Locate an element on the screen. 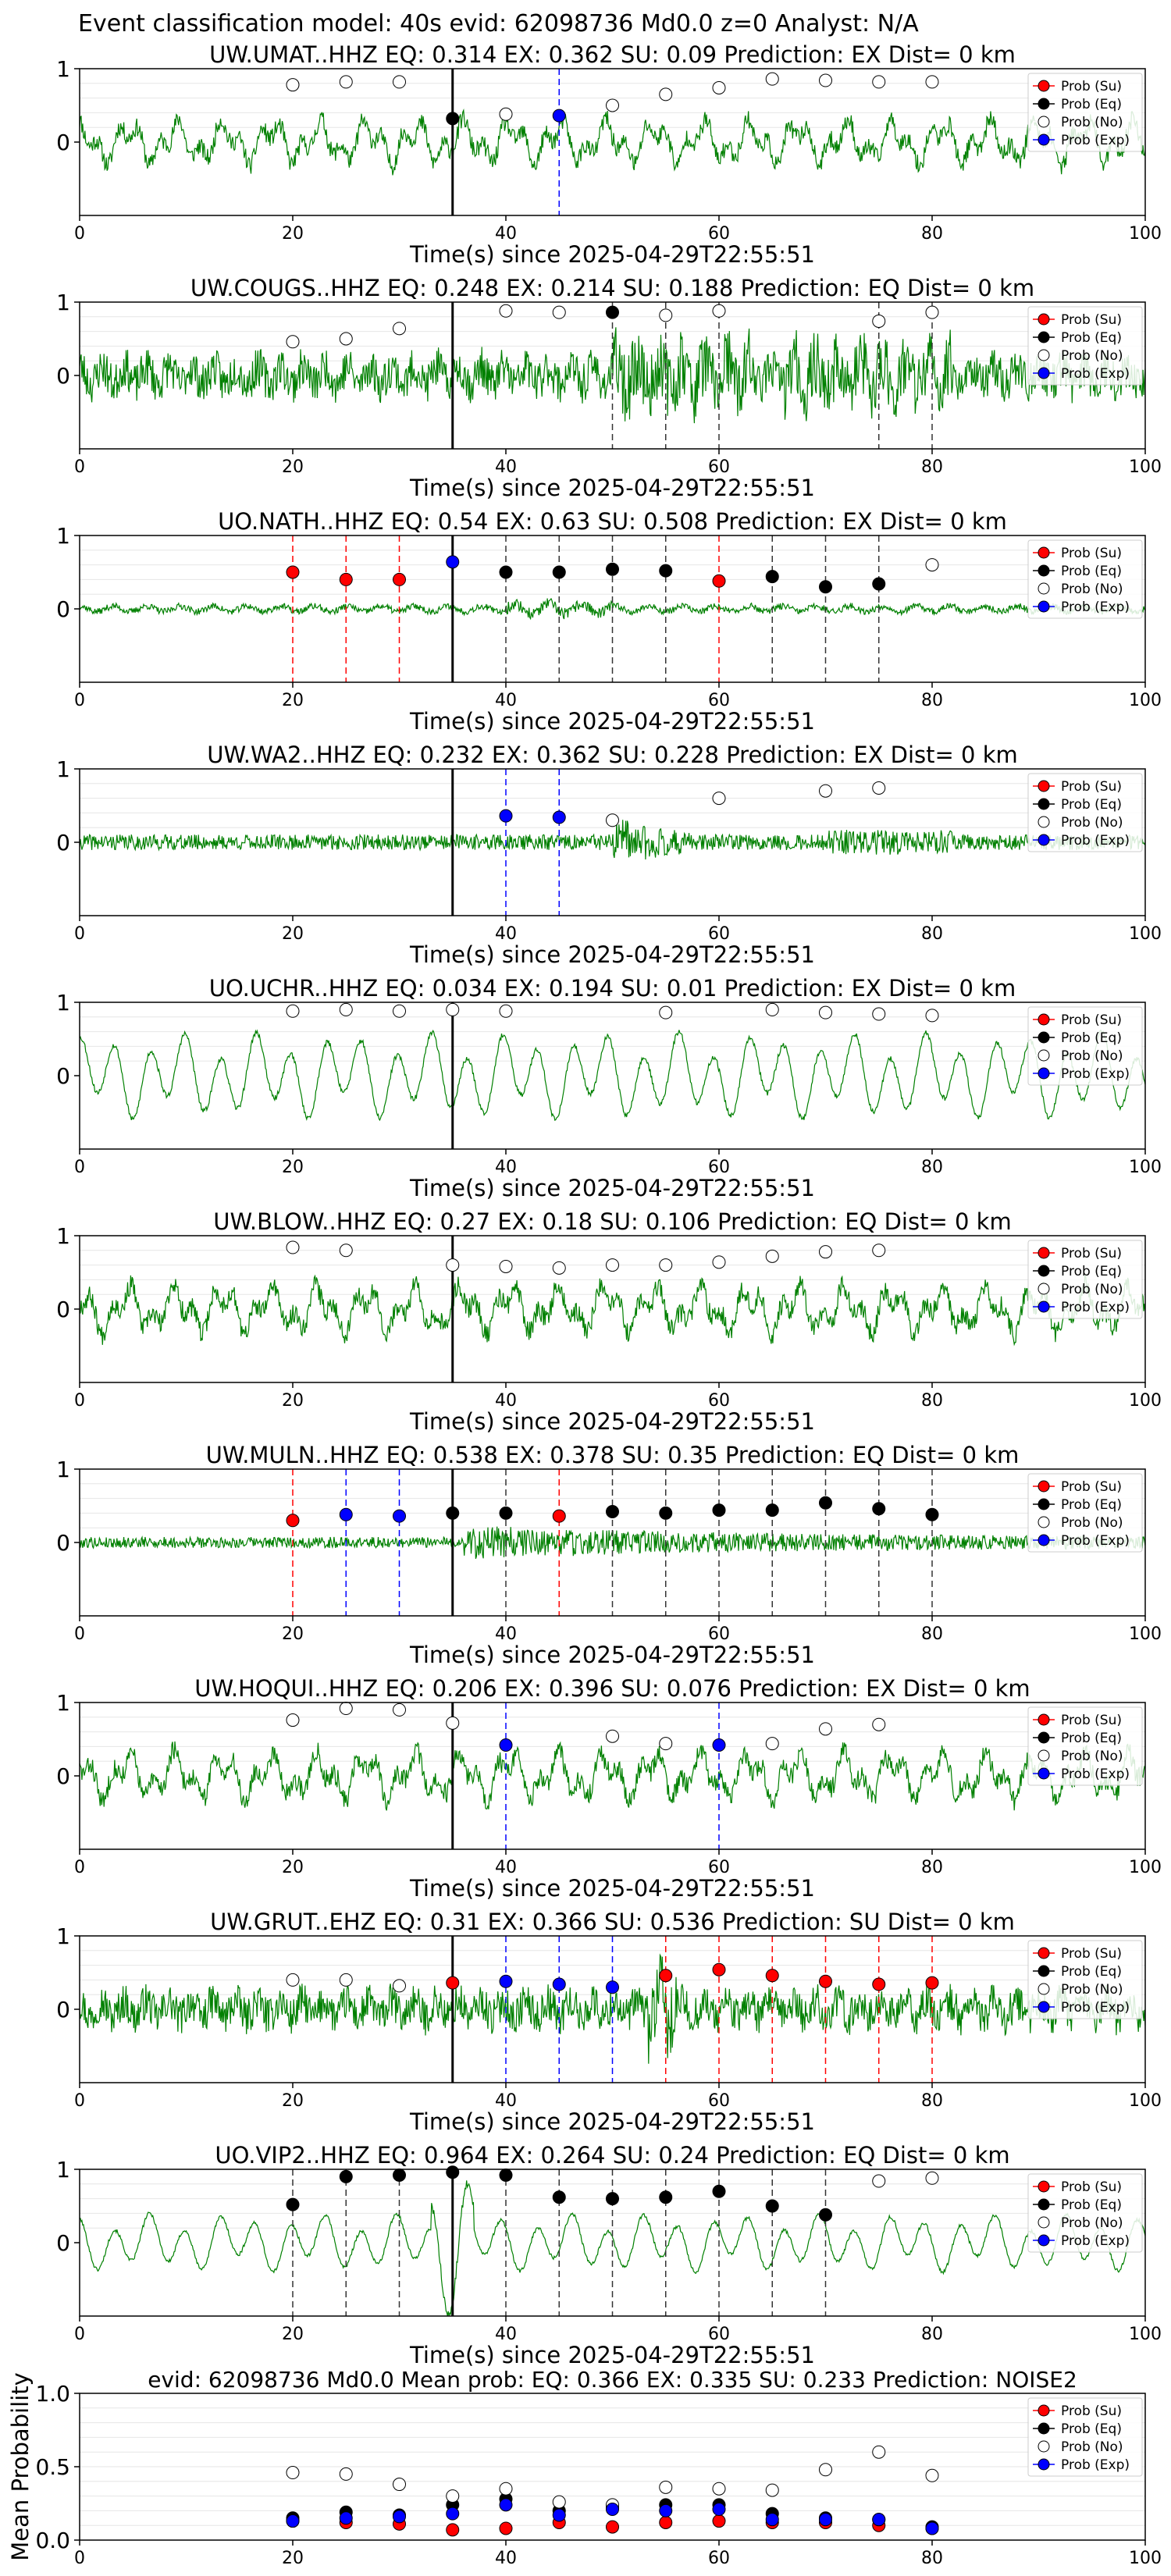 Image resolution: width=1171 pixels, height=2576 pixels. panel-6-legend-label-su: Prob (Su) is located at coordinates (1091, 1487).